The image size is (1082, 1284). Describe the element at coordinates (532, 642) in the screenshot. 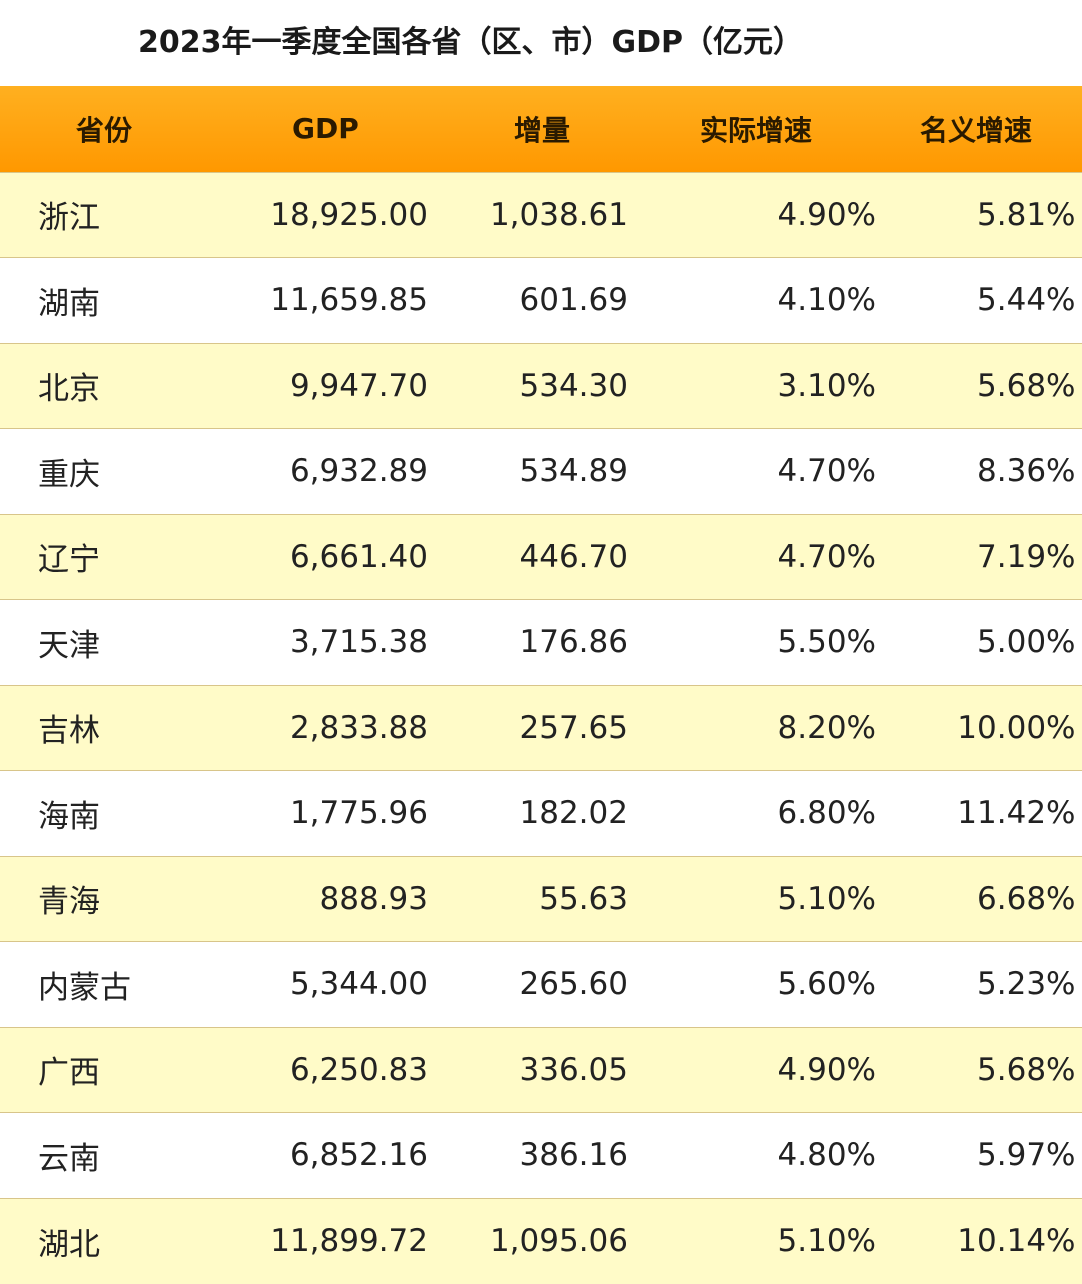

I see `cell-increase: 176.86` at that location.